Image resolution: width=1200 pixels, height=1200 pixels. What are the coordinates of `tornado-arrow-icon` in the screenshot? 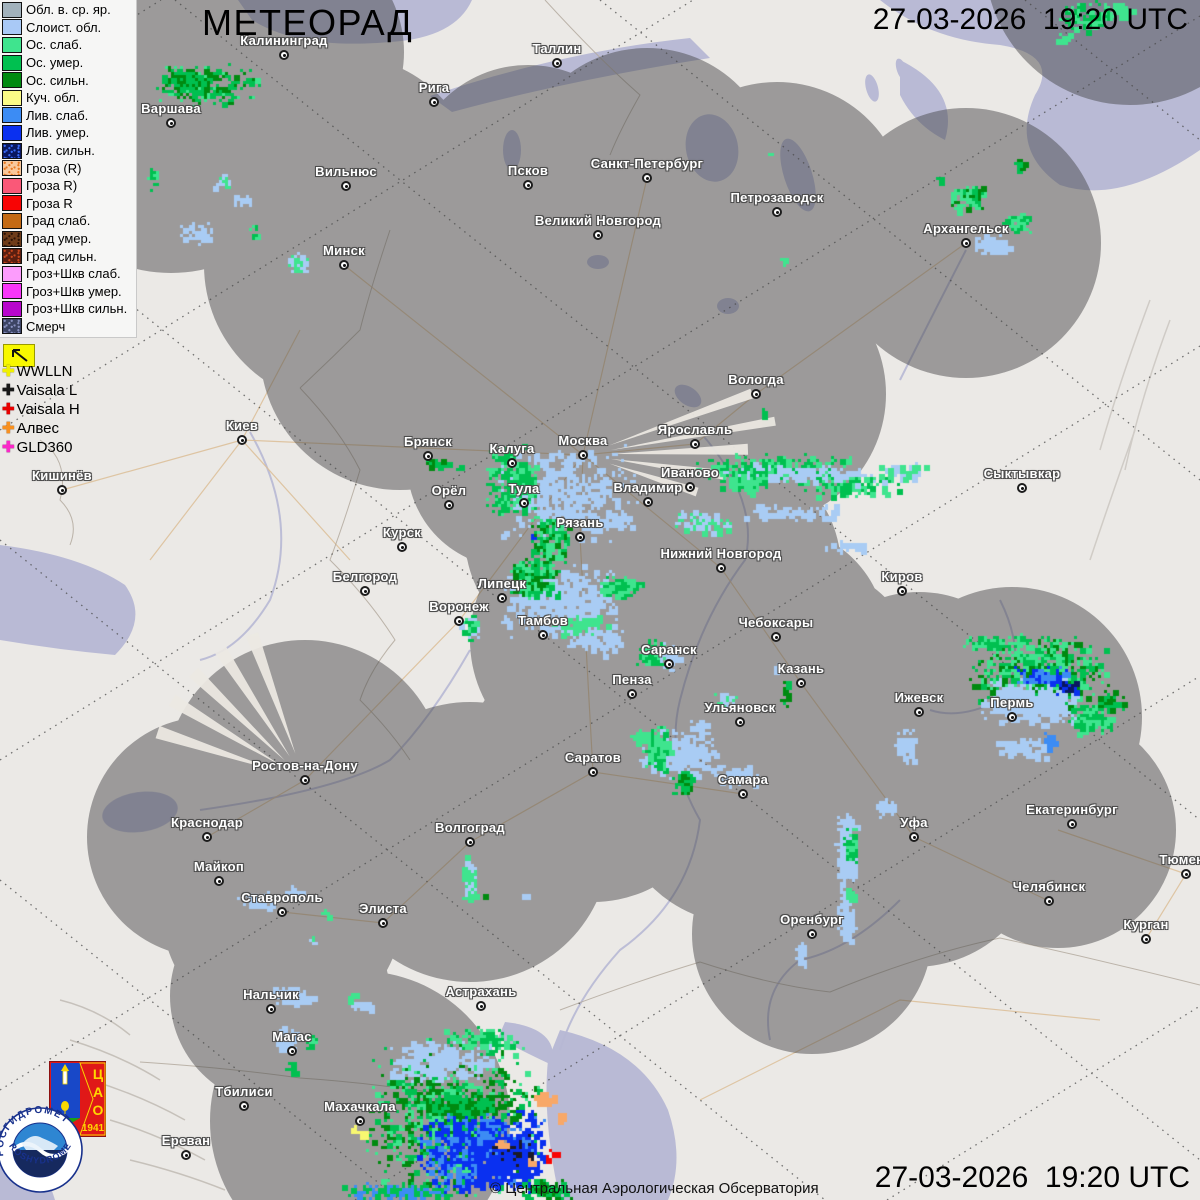 It's located at (20, 355).